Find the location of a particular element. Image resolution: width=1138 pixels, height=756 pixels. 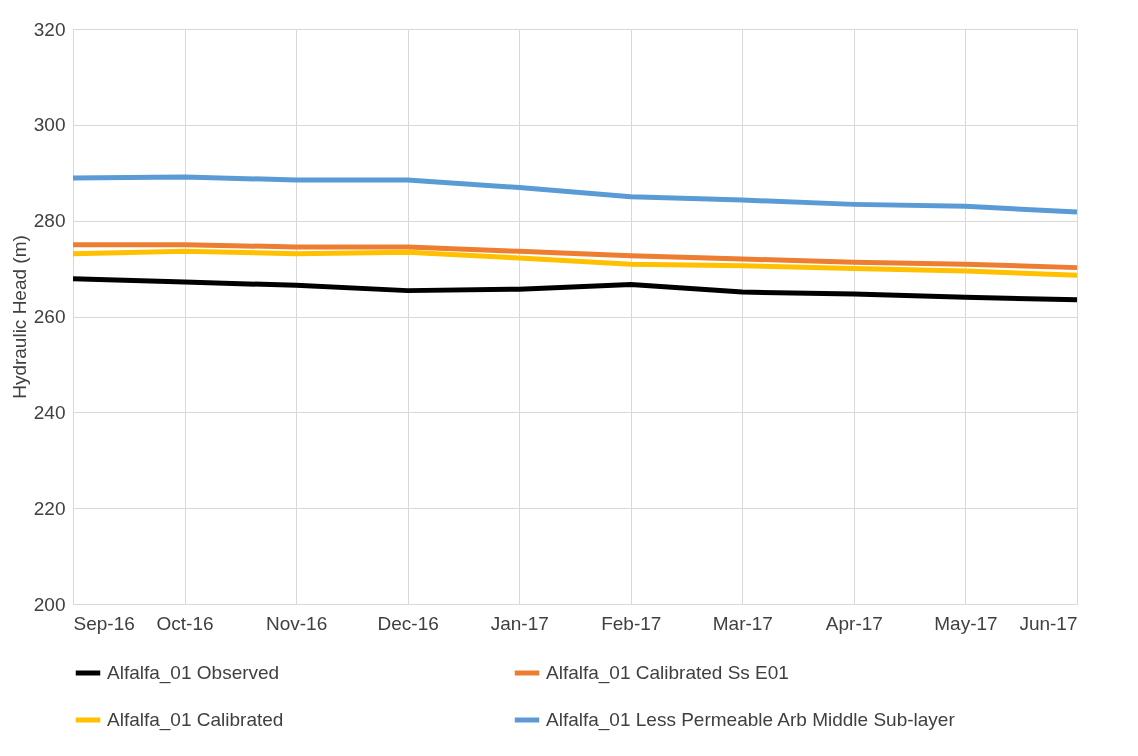

x-tick-label: May-17 is located at coordinates (966, 623).